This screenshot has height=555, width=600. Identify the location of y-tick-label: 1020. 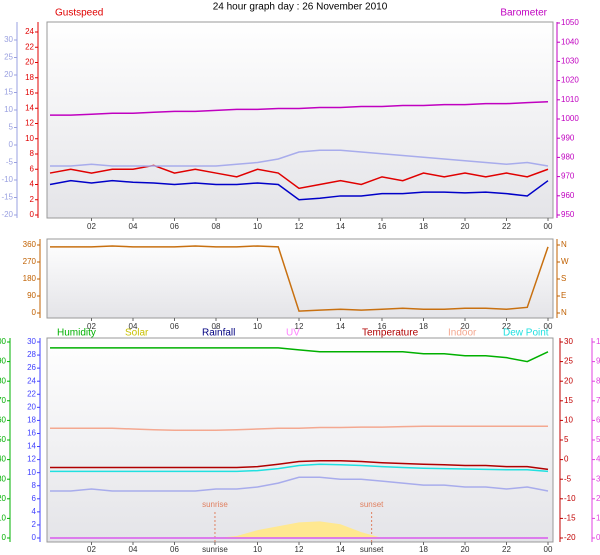
(570, 80).